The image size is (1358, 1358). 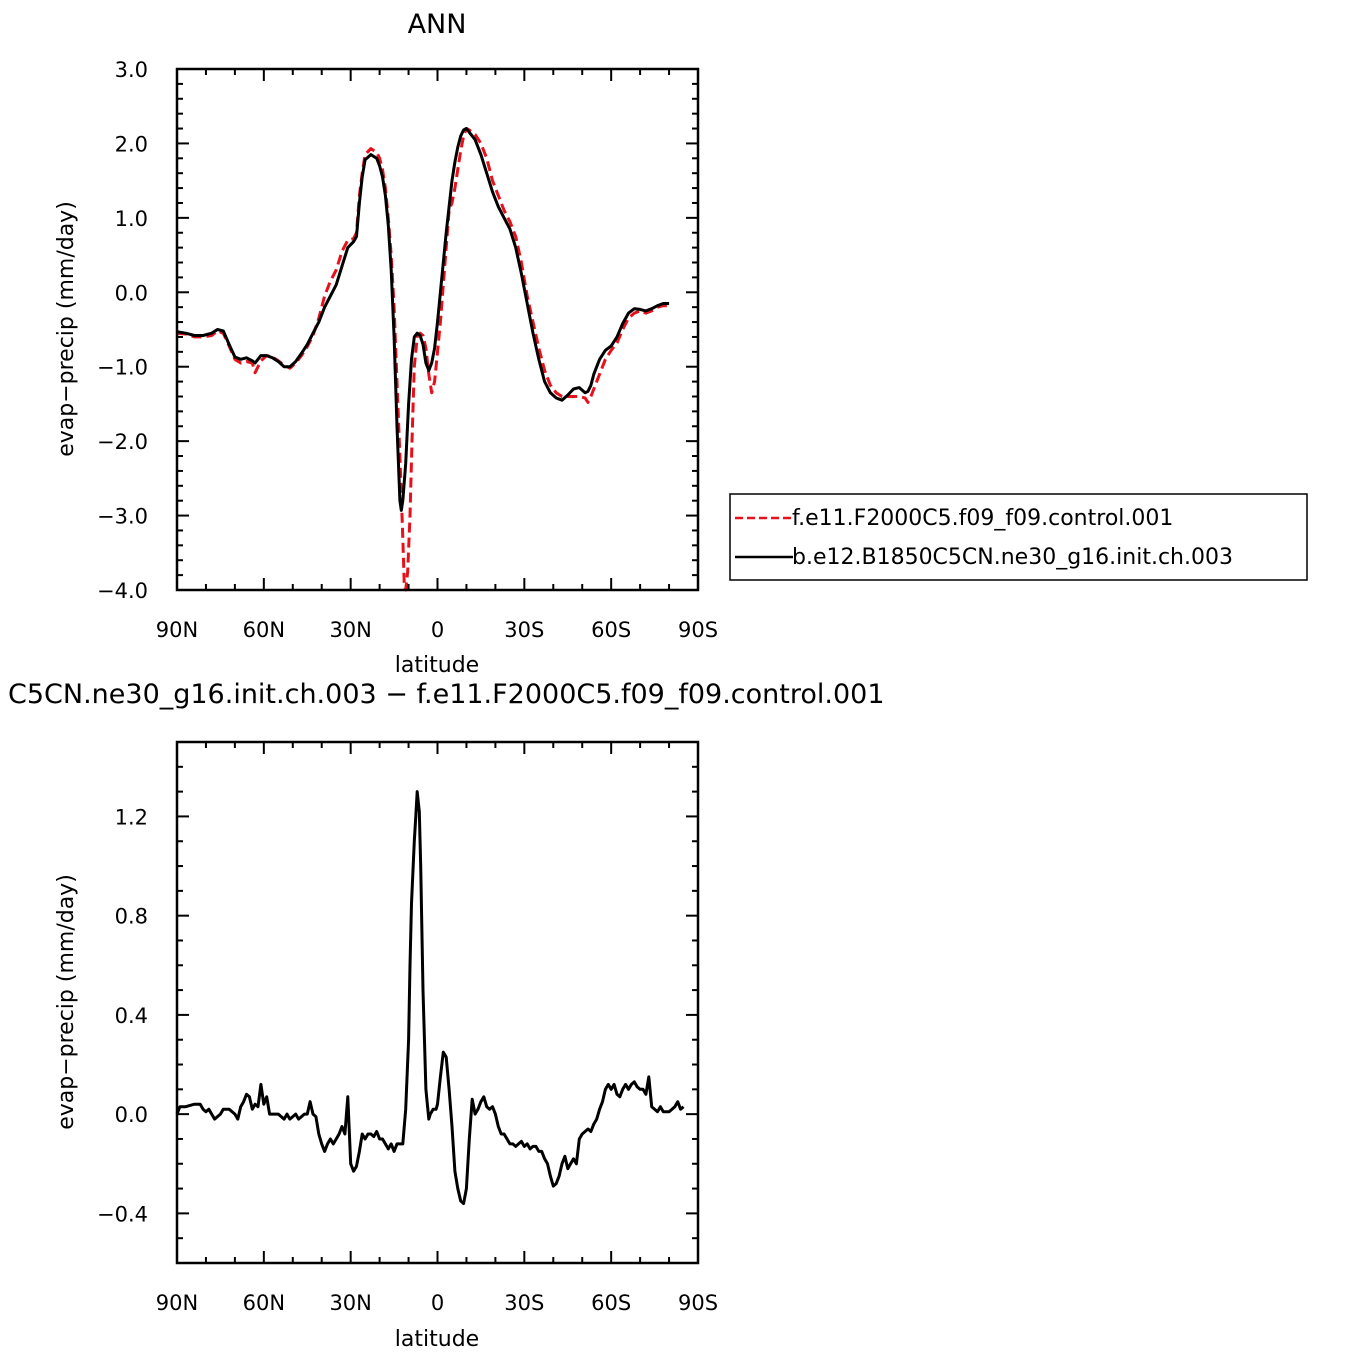 I want to click on bottom-y-tick-label: 1.2, so click(x=131, y=817).